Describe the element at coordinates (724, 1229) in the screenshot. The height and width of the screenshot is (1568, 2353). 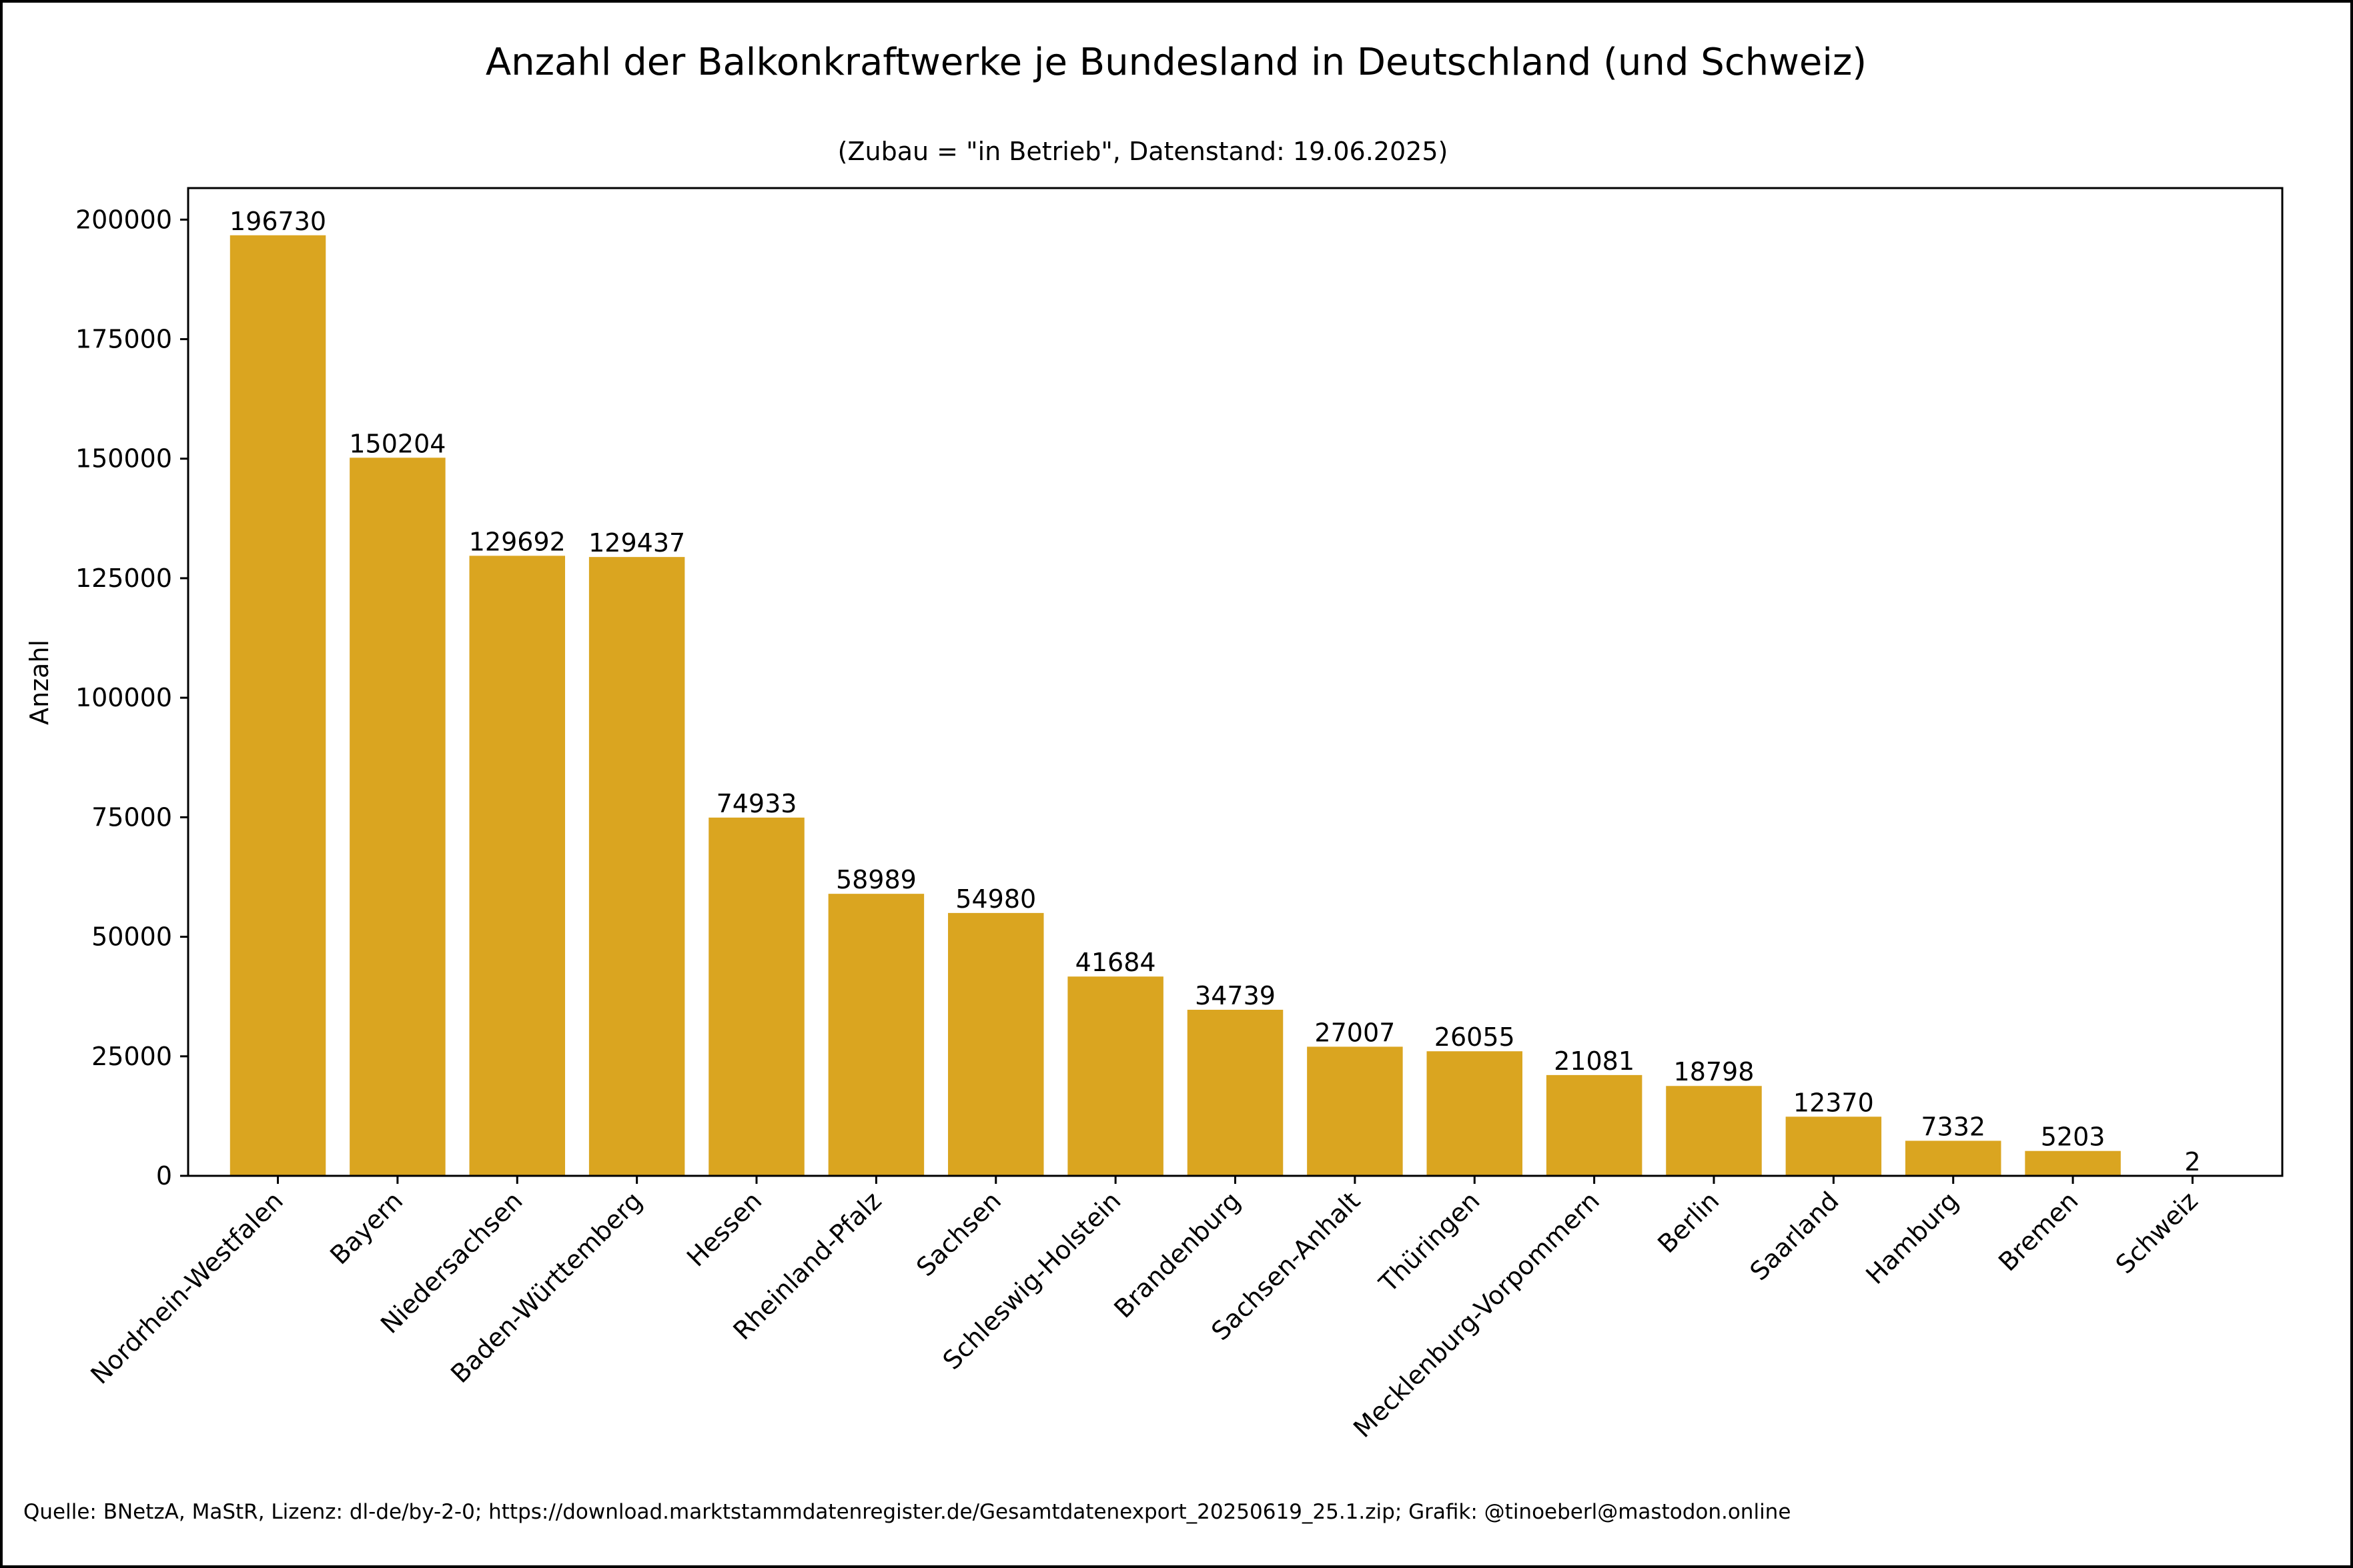
I see `x-tick-label: Hessen` at that location.